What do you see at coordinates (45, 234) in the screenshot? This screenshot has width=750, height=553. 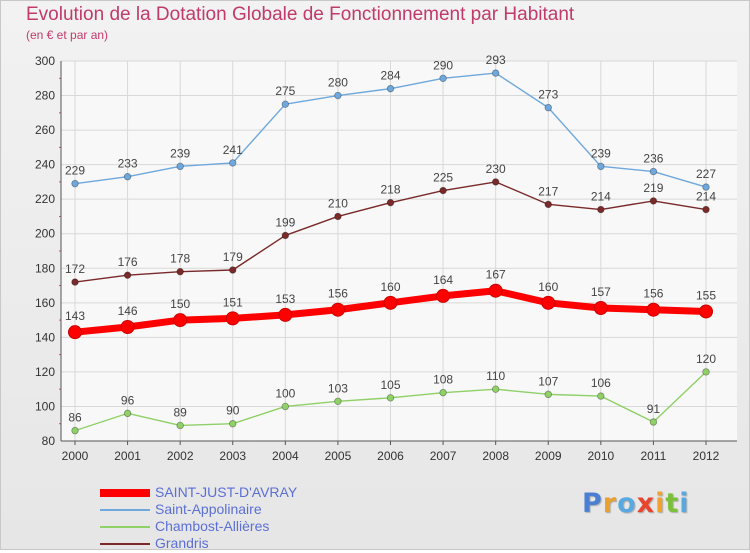 I see `y-tick-label-200: 200` at bounding box center [45, 234].